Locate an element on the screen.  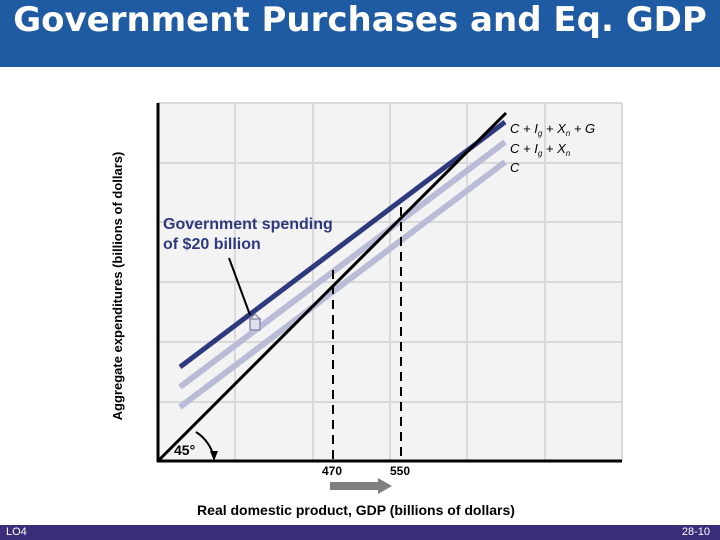
title-bar: Government Purchases and Eq. GDP is located at coordinates (360, 33).